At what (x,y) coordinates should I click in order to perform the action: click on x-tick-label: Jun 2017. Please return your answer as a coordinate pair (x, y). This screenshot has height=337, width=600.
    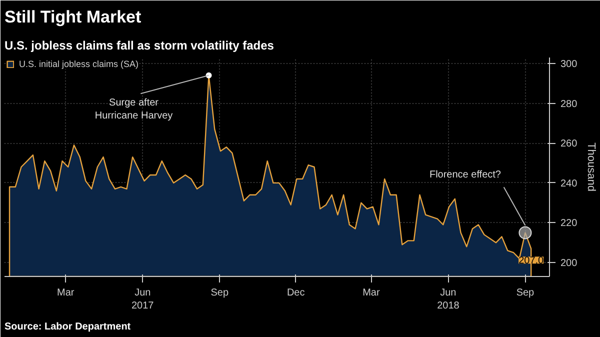
    Looking at the image, I should click on (143, 300).